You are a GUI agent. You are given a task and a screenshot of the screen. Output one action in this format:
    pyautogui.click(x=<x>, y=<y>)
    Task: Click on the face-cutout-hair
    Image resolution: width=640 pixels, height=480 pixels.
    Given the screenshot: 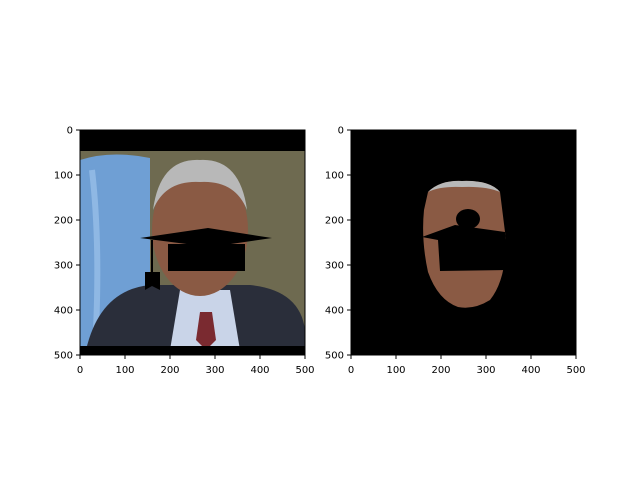 What is the action you would take?
    pyautogui.click(x=464, y=186)
    